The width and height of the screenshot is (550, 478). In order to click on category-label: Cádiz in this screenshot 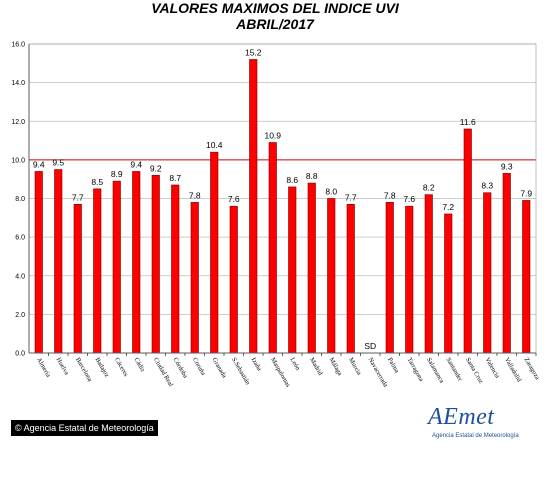, I will do `click(140, 365)`.